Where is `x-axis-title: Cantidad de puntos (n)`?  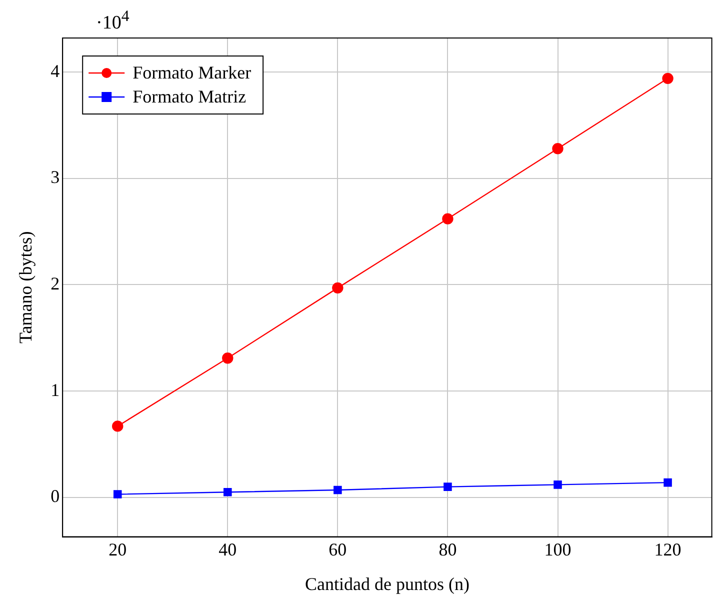
x-axis-title: Cantidad de puntos (n) is located at coordinates (387, 584).